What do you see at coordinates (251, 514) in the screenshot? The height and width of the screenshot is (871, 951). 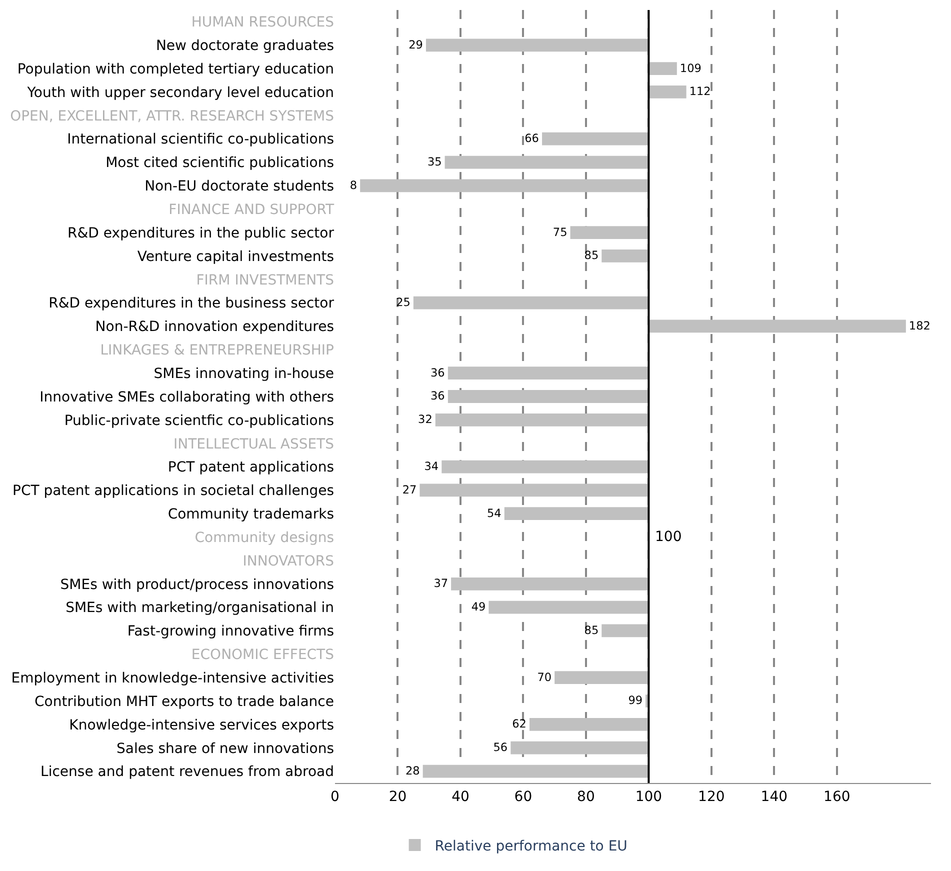 I see `y-tick-label: Community trademarks` at bounding box center [251, 514].